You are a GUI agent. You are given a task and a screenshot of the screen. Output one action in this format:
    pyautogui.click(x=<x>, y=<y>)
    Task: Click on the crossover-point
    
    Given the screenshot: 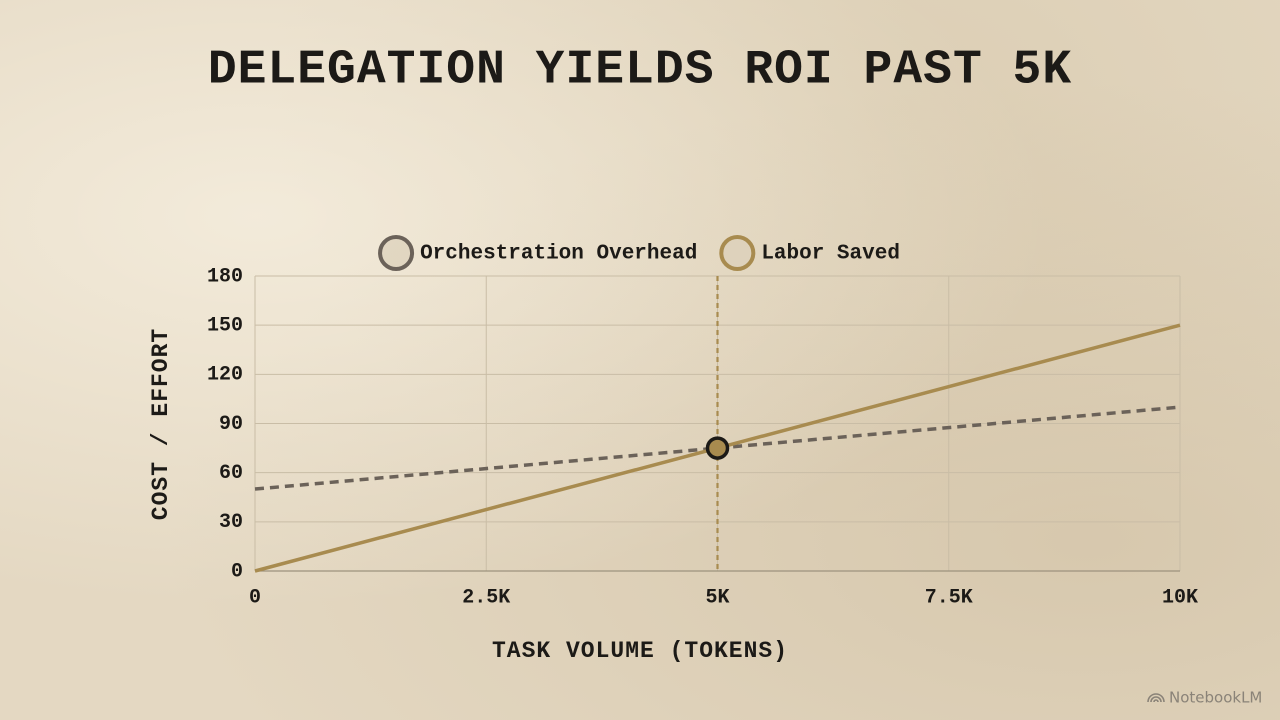 What is the action you would take?
    pyautogui.click(x=717, y=448)
    